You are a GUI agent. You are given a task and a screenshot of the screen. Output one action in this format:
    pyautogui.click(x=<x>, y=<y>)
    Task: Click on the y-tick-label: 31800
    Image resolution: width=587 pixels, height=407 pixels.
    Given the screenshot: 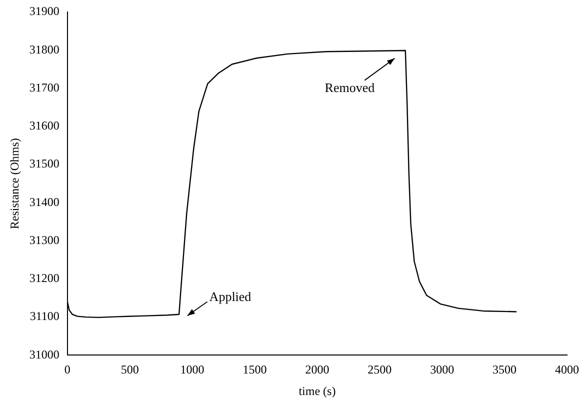 What is the action you would take?
    pyautogui.click(x=44, y=49)
    